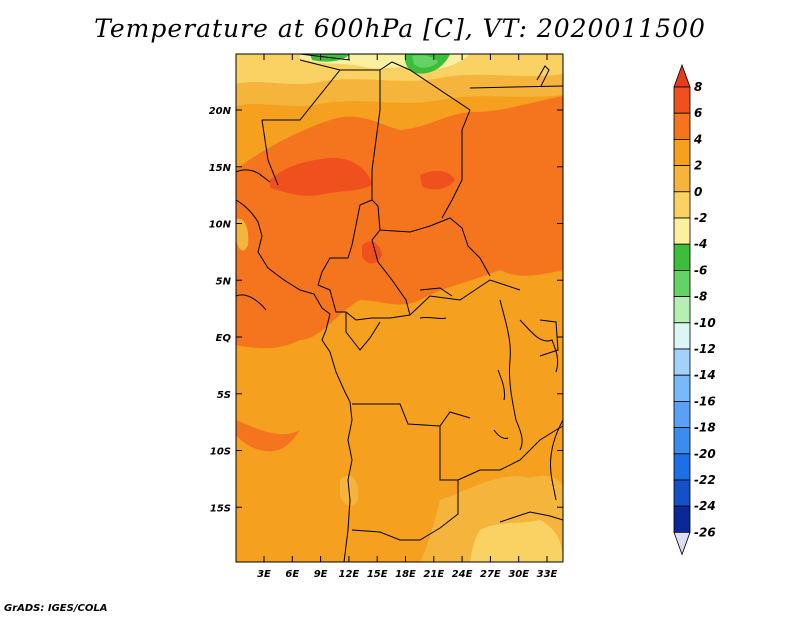  I want to click on colorbar: 8 6 4 2 0 -2 -4 -6 -8 -10 -12 -14 -16 -18 -20 -22 -24 -26, so click(694, 309).